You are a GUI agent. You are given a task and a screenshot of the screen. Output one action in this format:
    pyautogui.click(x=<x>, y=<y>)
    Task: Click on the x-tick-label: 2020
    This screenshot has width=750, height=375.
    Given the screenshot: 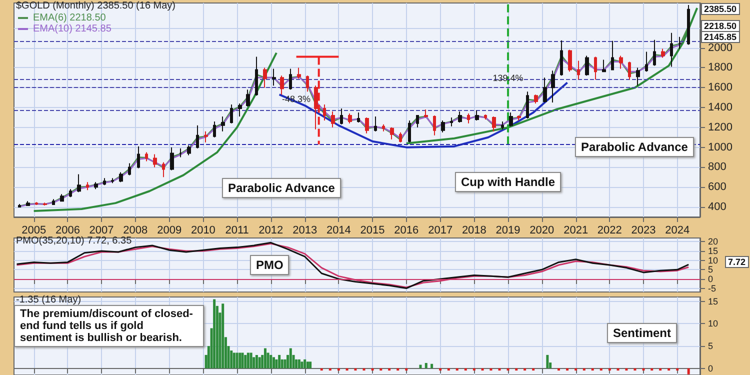 What is the action you would take?
    pyautogui.click(x=542, y=230)
    